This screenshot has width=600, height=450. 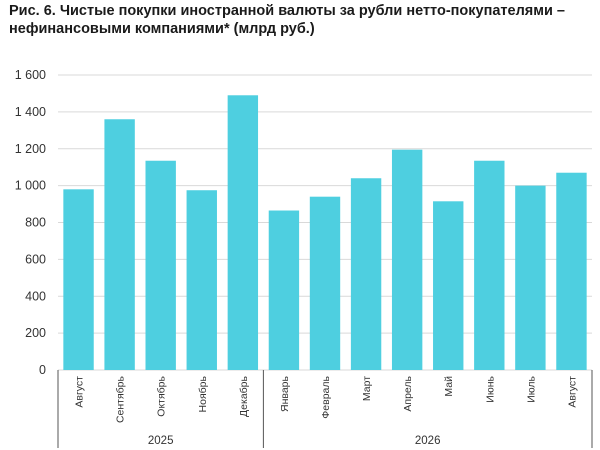 What do you see at coordinates (30, 75) in the screenshot?
I see `y-tick-label: 1 600` at bounding box center [30, 75].